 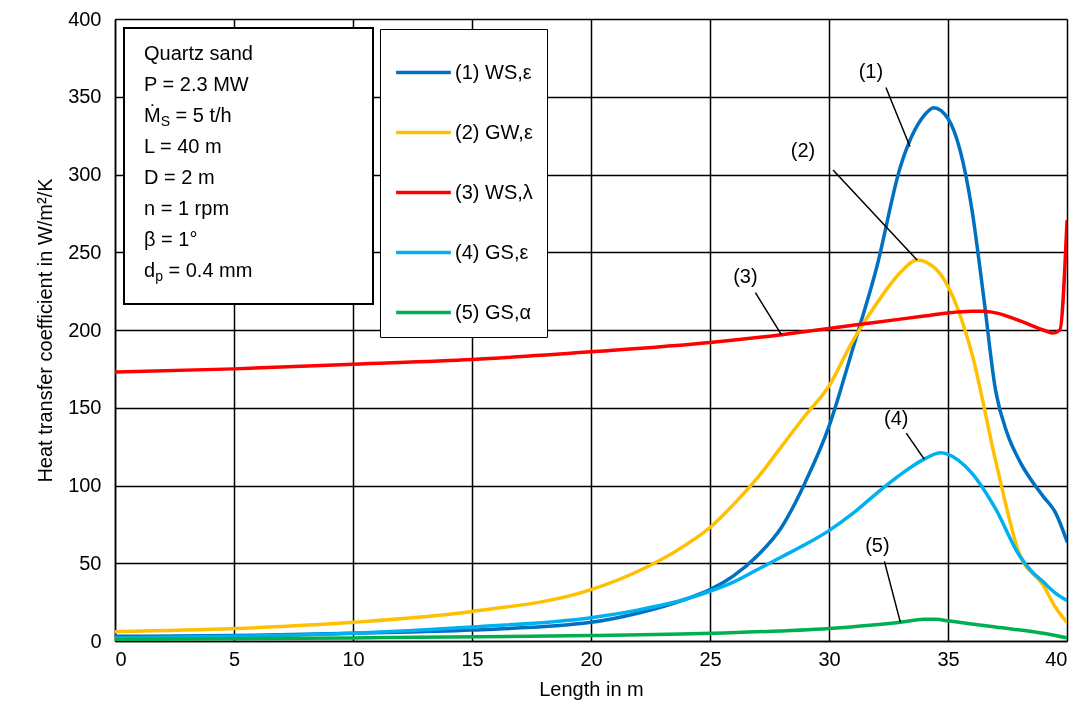 What do you see at coordinates (96, 640) in the screenshot?
I see `y-tick-label: 0` at bounding box center [96, 640].